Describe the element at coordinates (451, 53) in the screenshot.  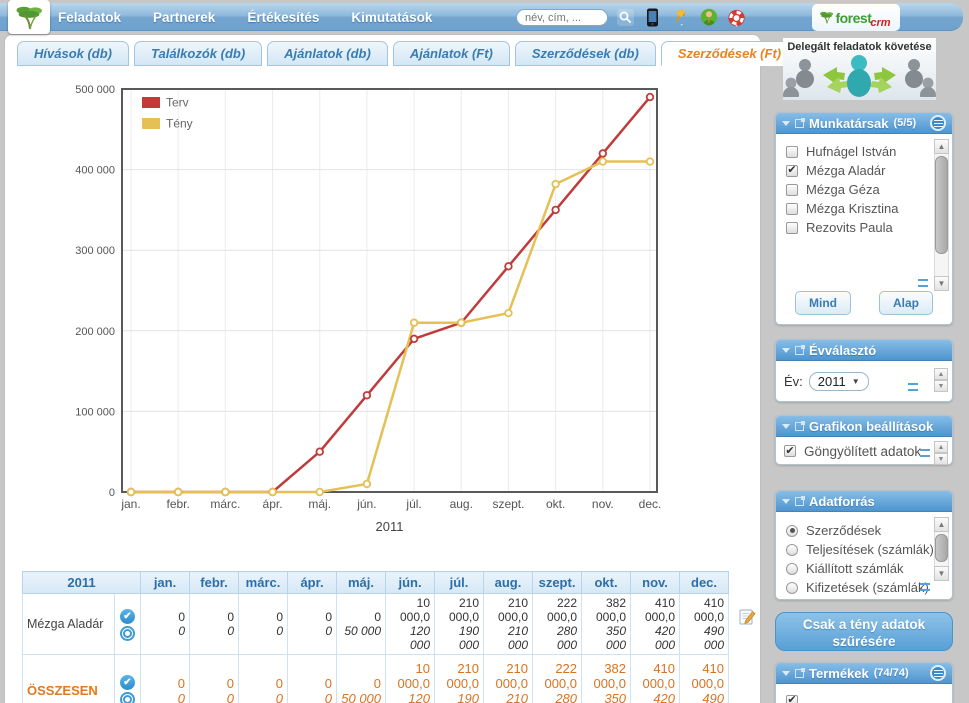
I see `tab-ajanlatok-ft: Ajánlatok (Ft)` at that location.